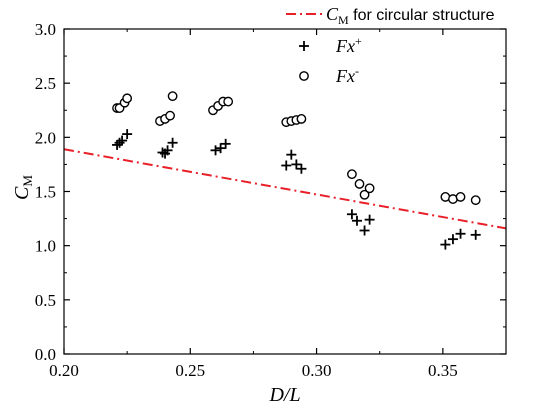  I want to click on legend-swatch-circle, so click(304, 76).